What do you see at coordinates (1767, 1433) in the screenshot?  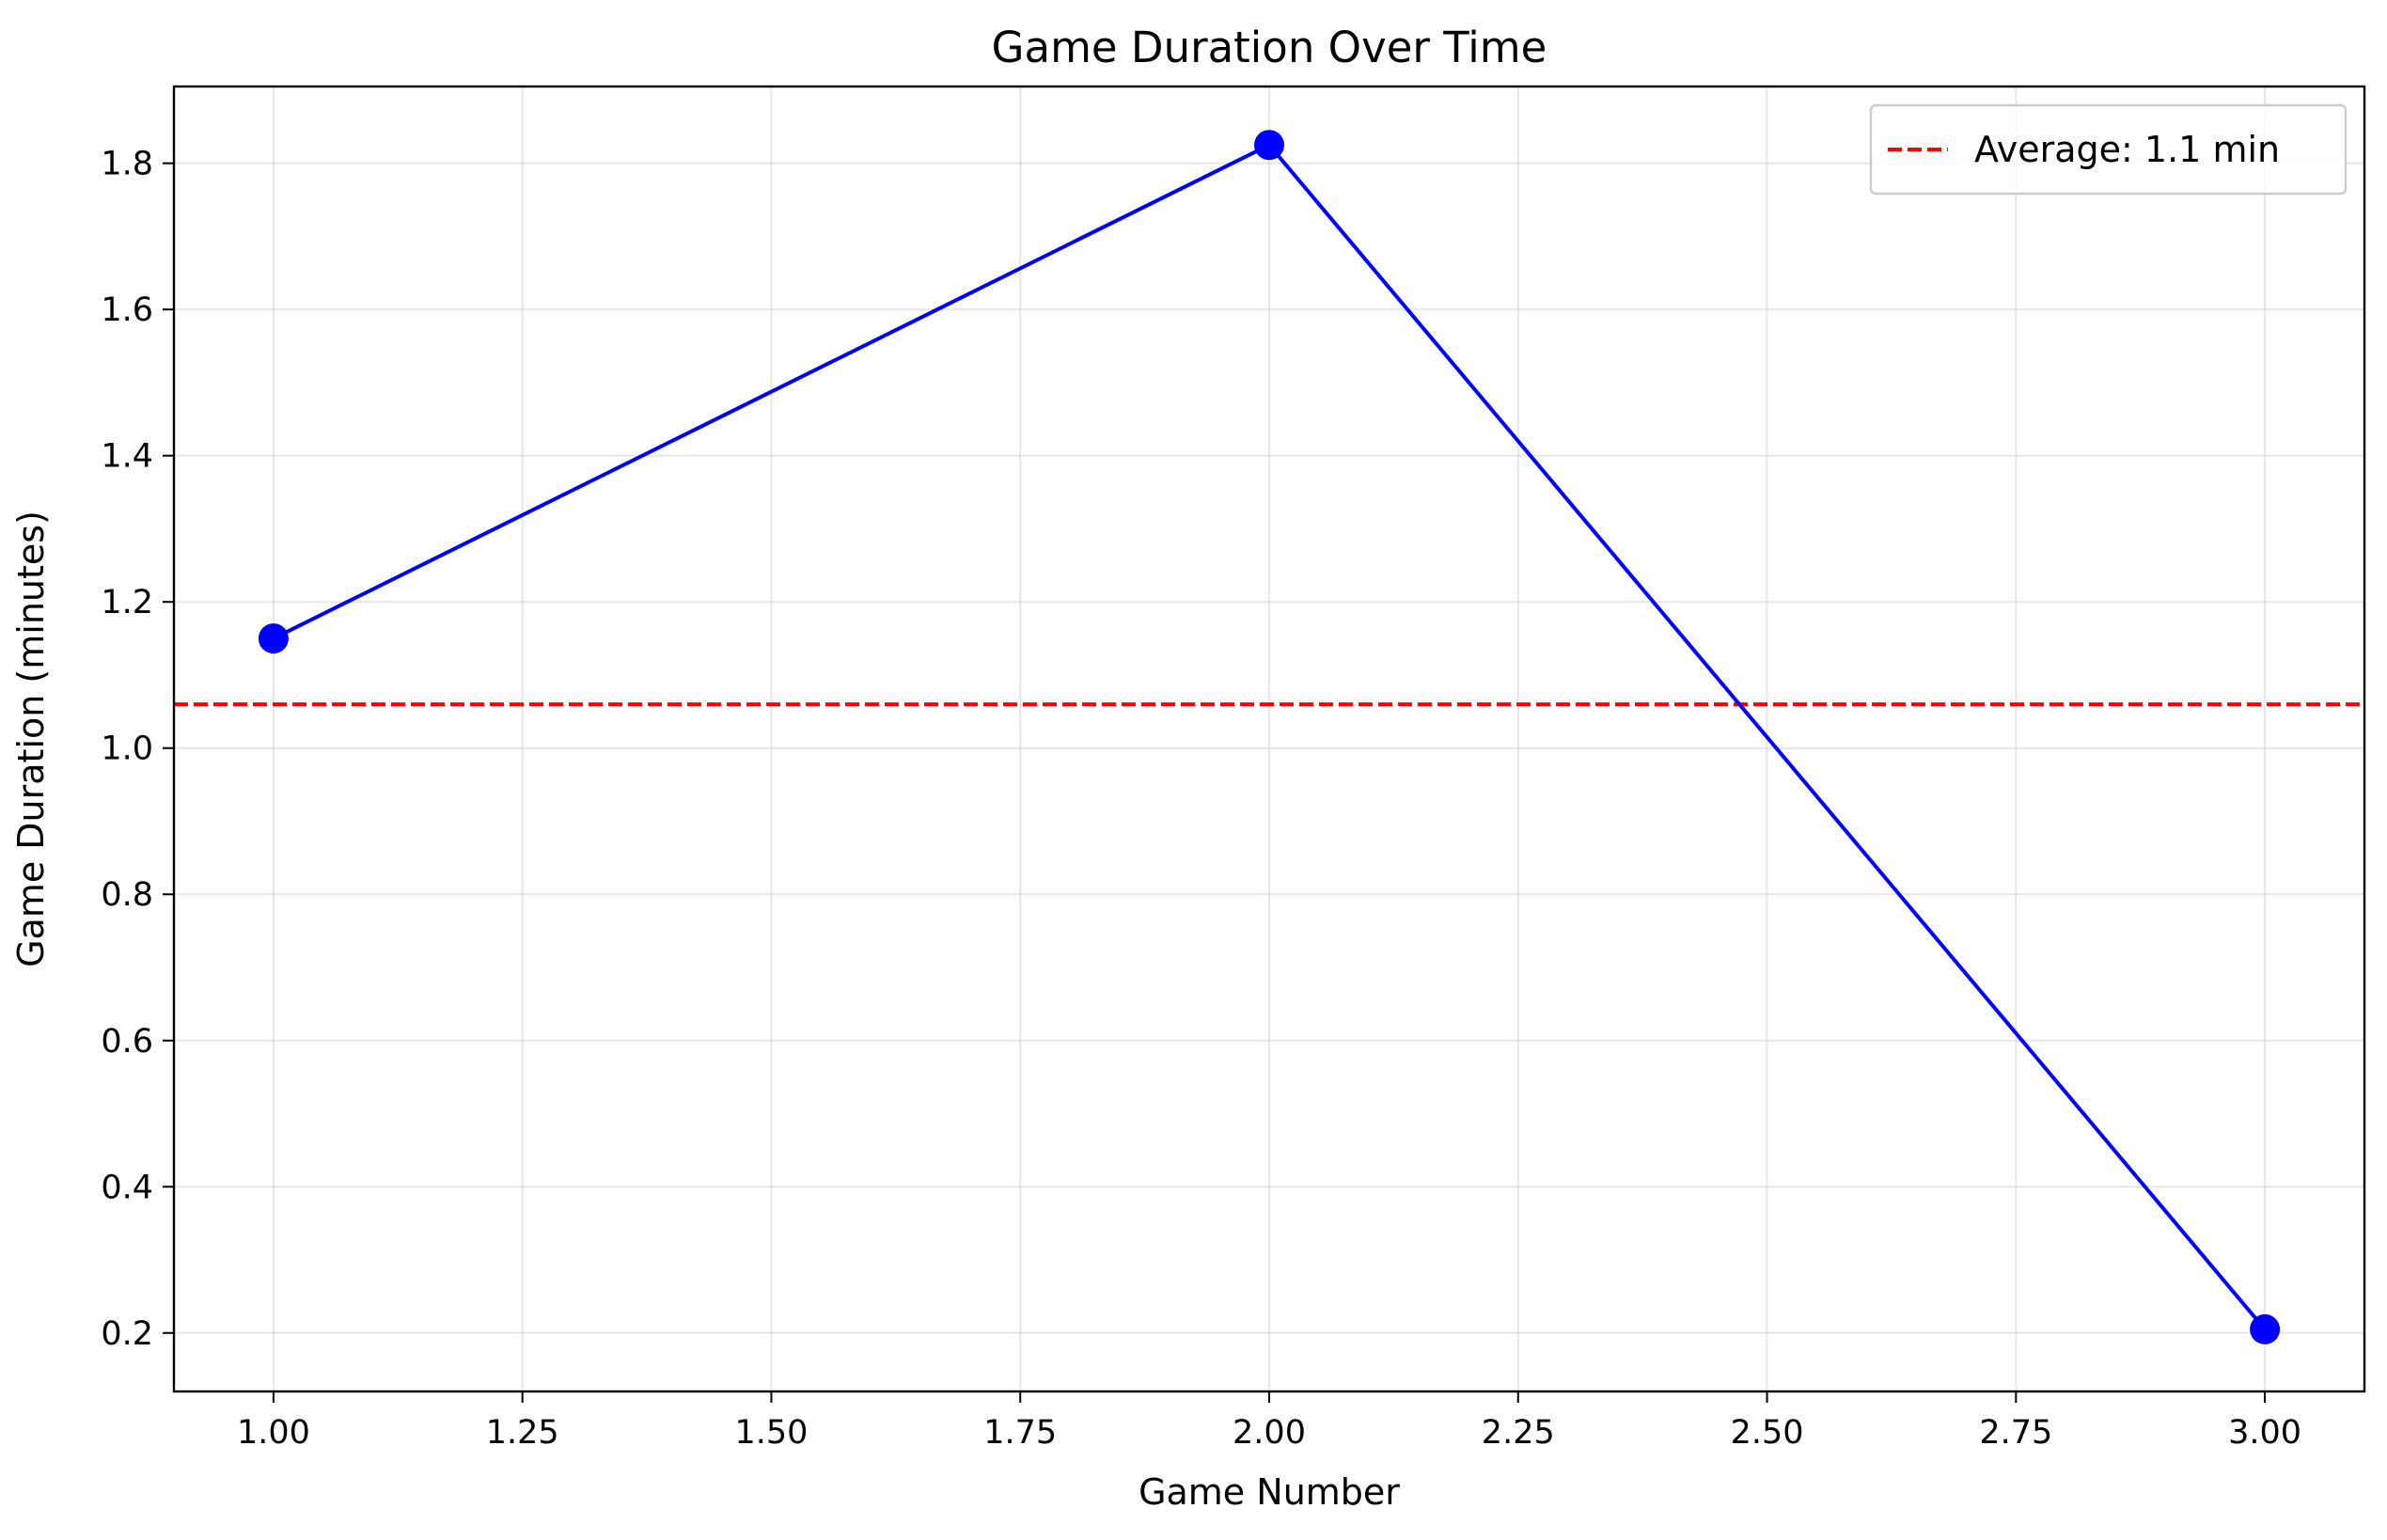 I see `x-tick-label: 2.50` at bounding box center [1767, 1433].